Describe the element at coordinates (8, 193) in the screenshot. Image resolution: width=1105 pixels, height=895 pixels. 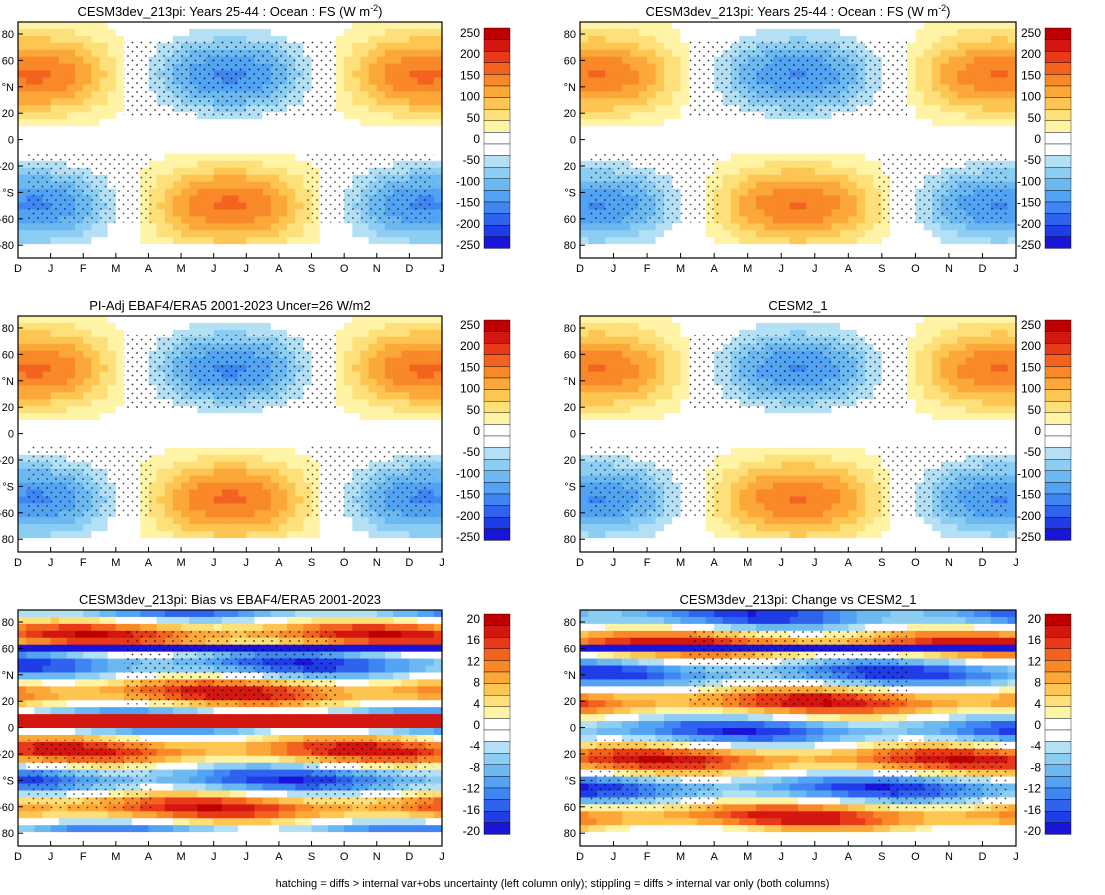
I see `y-tick-label: °S` at that location.